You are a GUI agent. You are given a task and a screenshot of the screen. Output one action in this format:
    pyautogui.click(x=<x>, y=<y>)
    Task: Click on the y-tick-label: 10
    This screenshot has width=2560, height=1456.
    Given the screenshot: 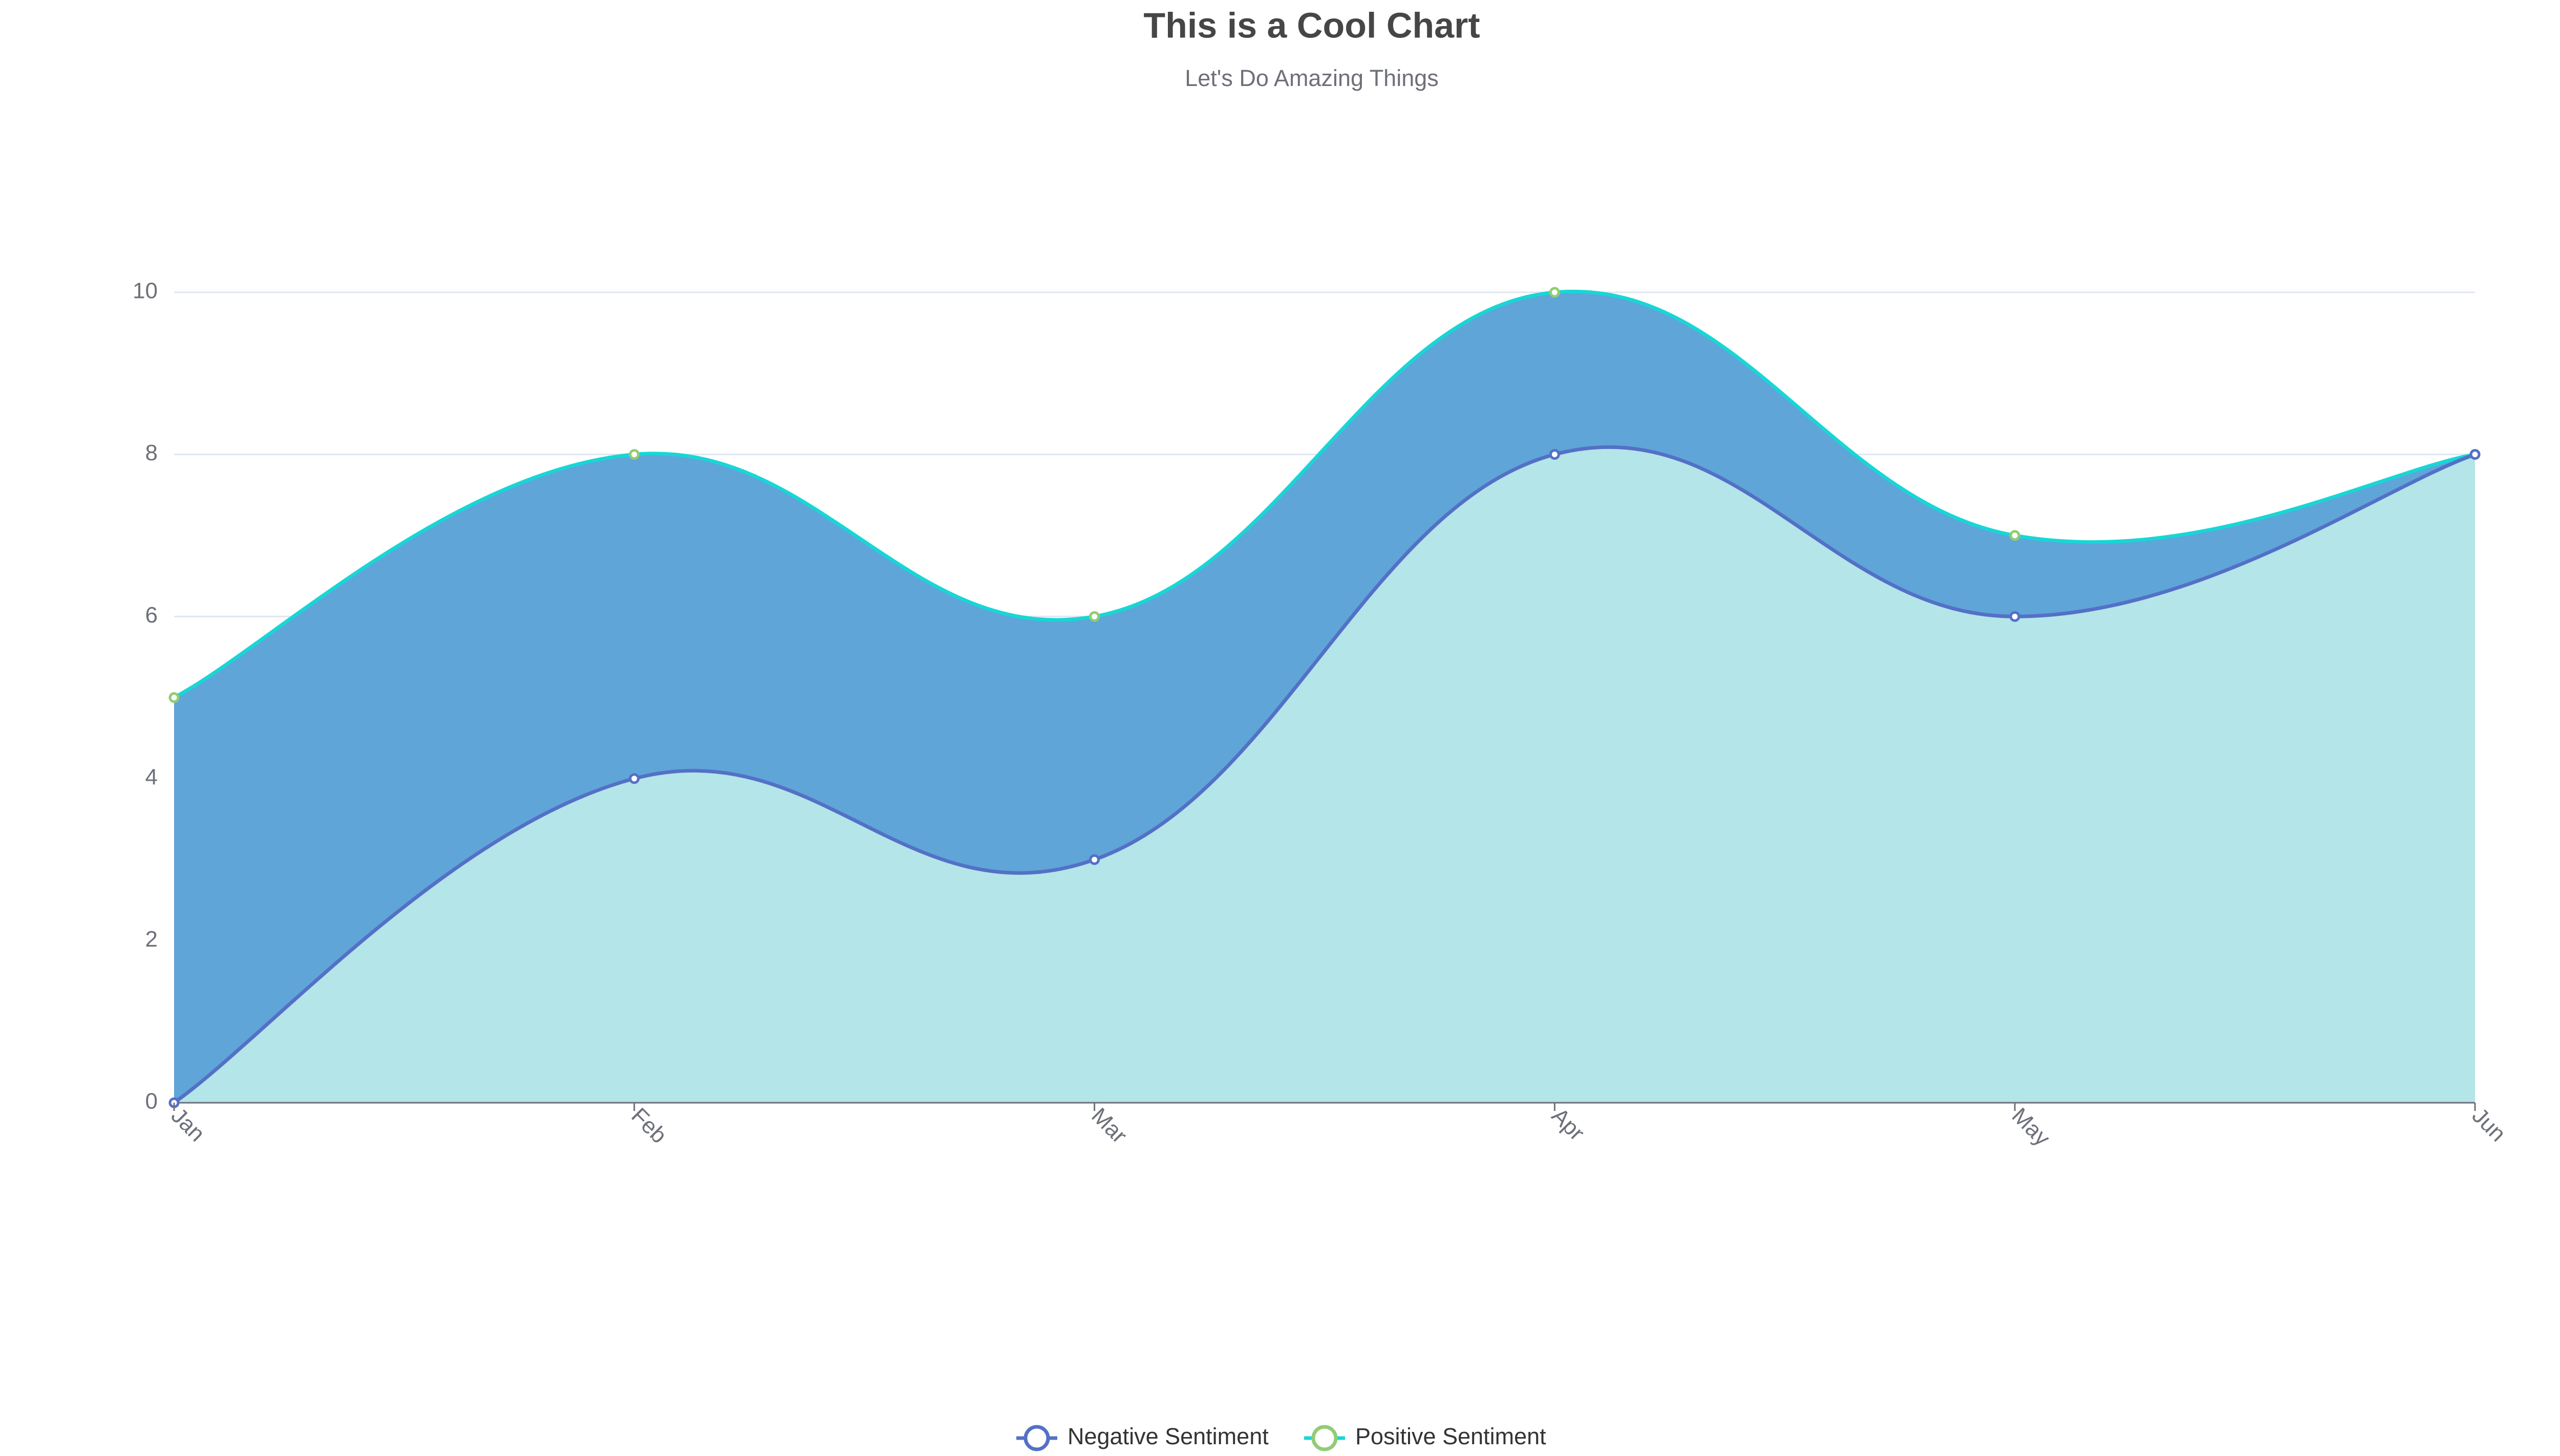 What is the action you would take?
    pyautogui.click(x=145, y=291)
    